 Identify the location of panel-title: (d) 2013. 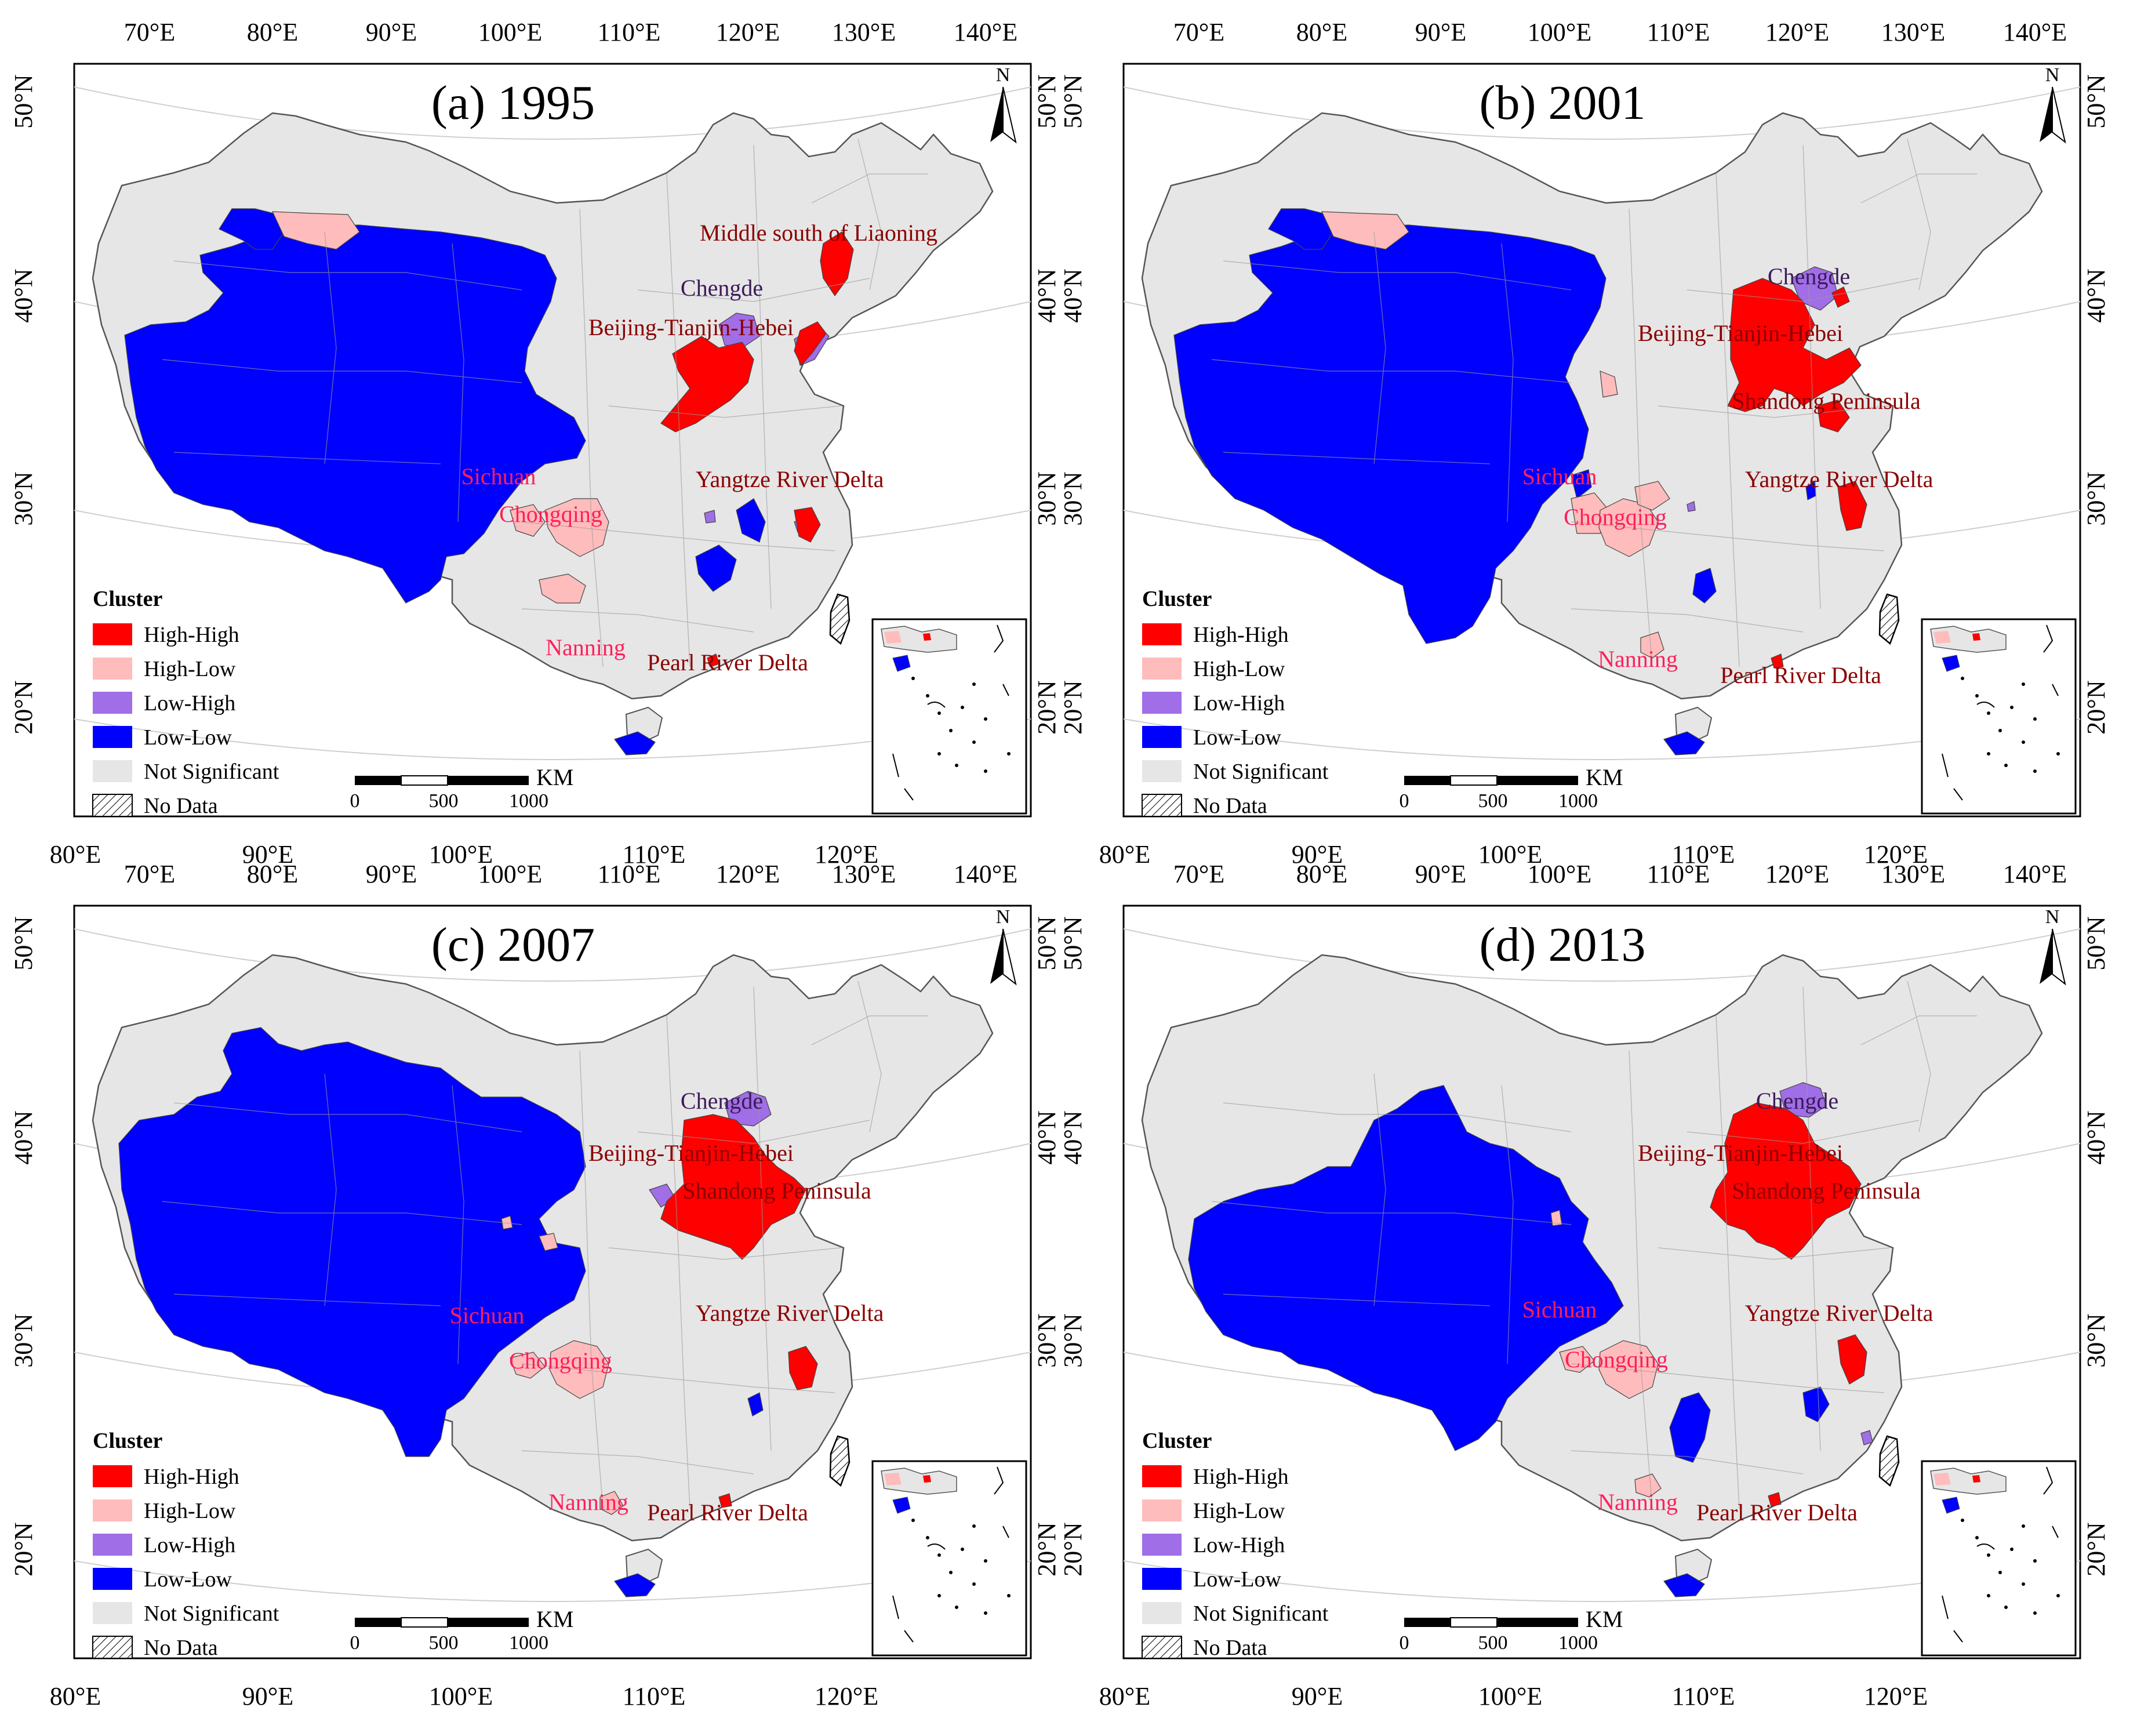
(1563, 945).